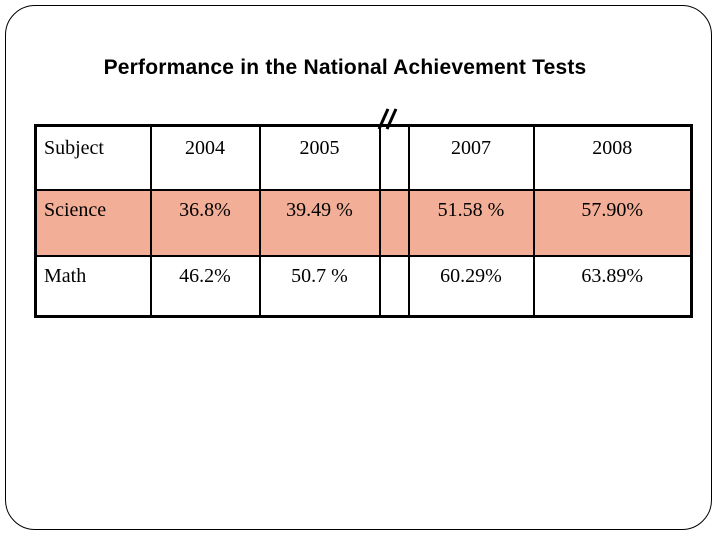  What do you see at coordinates (394, 223) in the screenshot?
I see `cell-science-gap` at bounding box center [394, 223].